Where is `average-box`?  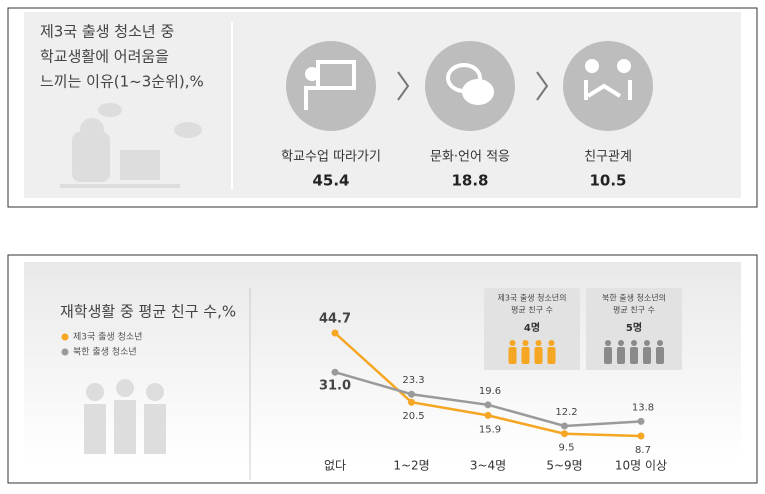
average-box is located at coordinates (532, 329).